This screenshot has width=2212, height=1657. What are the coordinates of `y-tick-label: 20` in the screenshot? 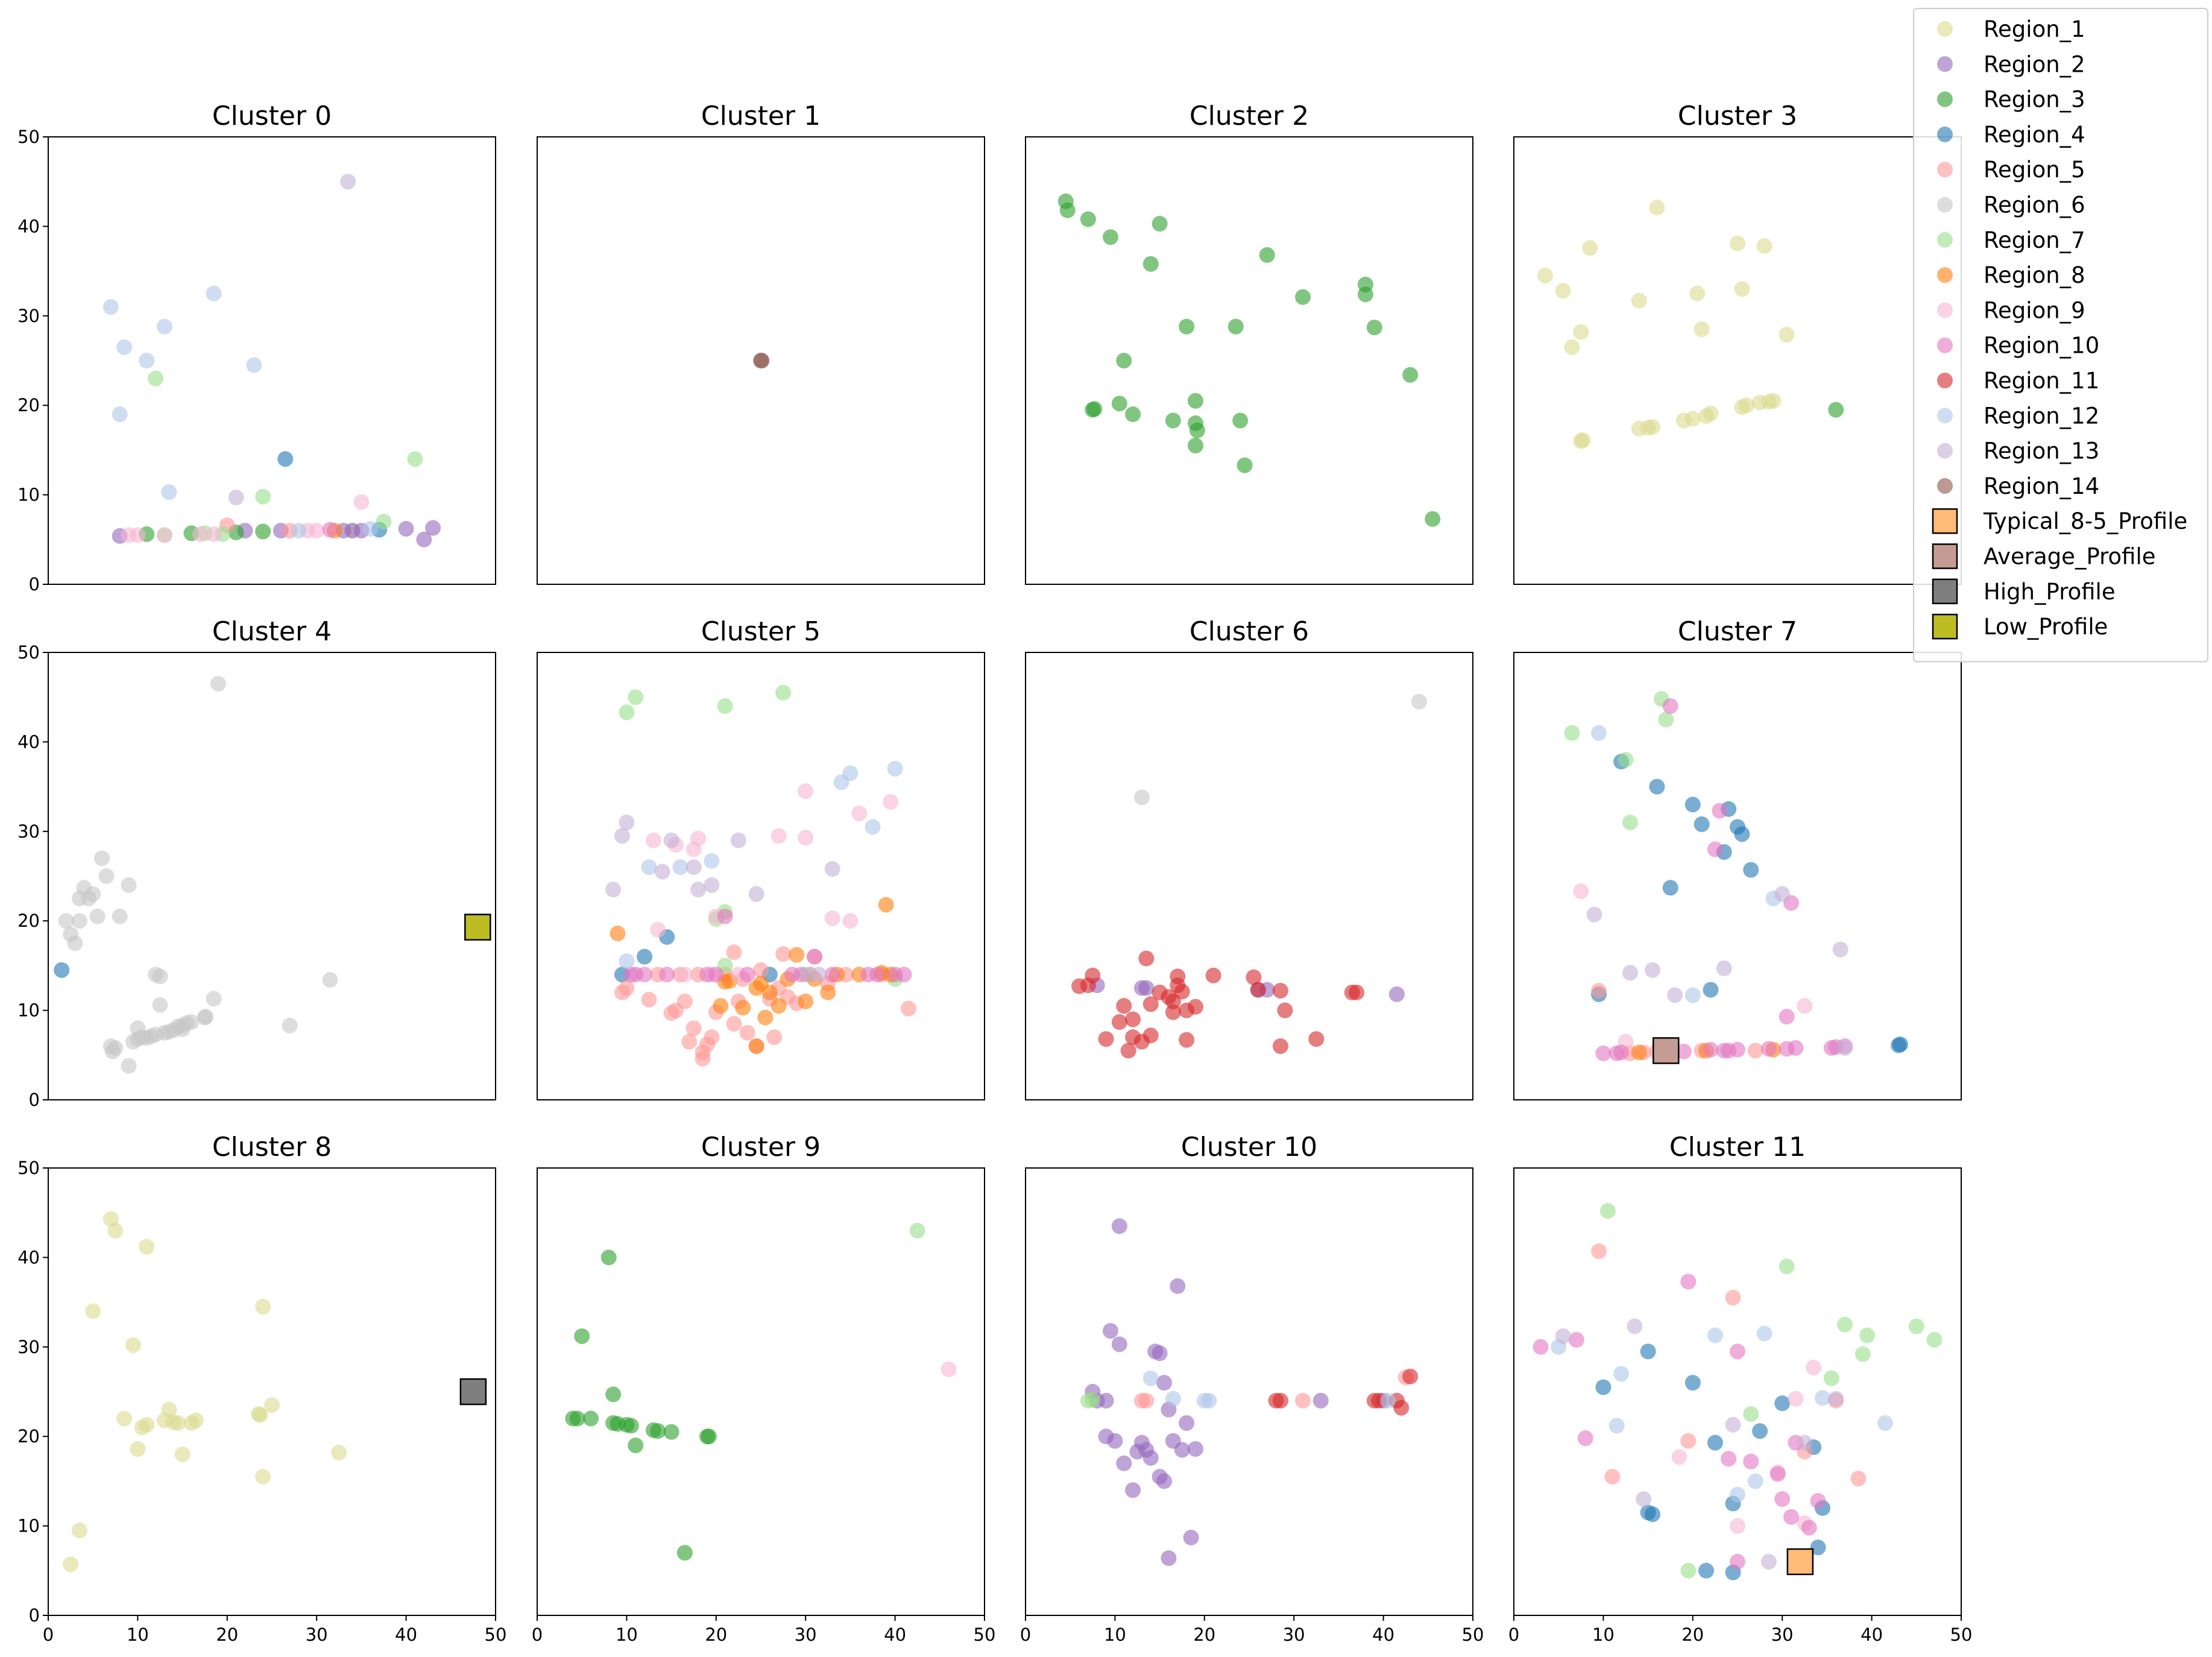 It's located at (28, 1437).